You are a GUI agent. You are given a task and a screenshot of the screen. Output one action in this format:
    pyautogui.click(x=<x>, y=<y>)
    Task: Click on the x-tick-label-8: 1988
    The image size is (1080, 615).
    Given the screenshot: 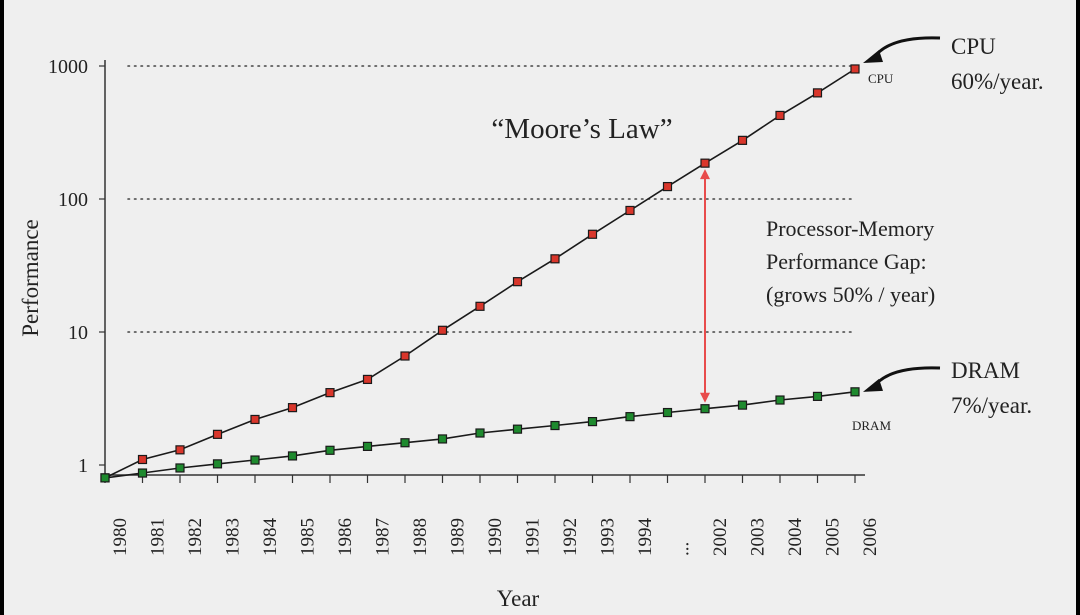 What is the action you would take?
    pyautogui.click(x=420, y=537)
    